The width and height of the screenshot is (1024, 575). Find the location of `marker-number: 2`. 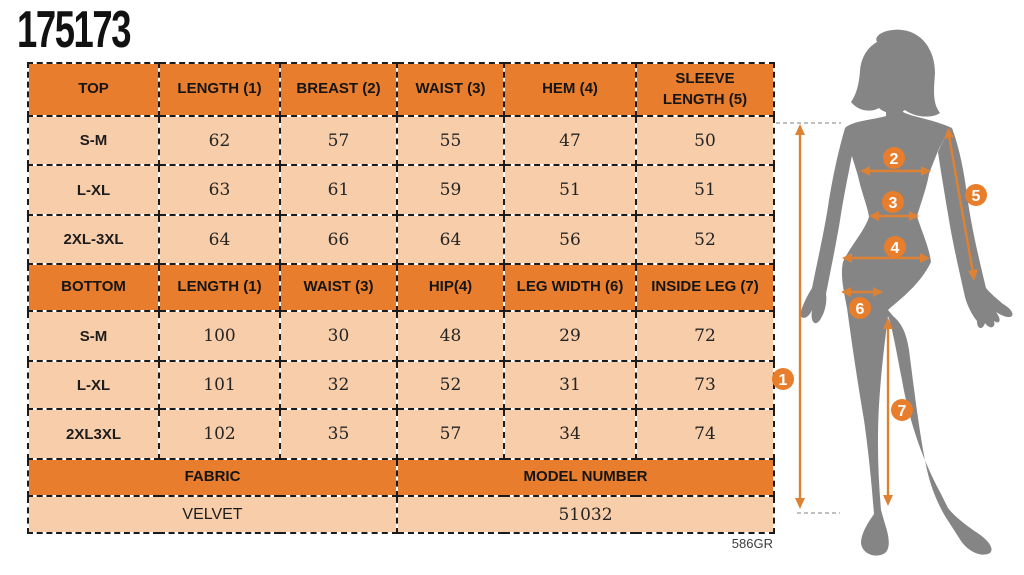

marker-number: 2 is located at coordinates (894, 159).